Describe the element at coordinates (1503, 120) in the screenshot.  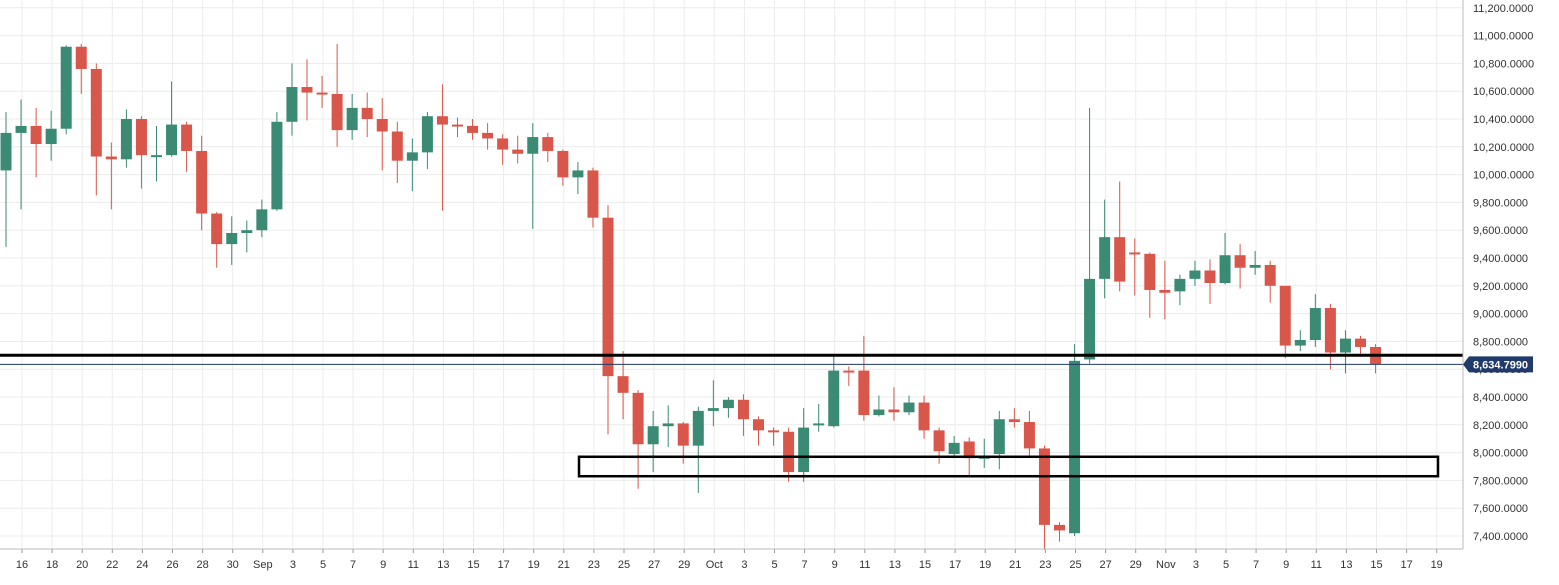
I see `y-tick-label: 10,400.0000` at that location.